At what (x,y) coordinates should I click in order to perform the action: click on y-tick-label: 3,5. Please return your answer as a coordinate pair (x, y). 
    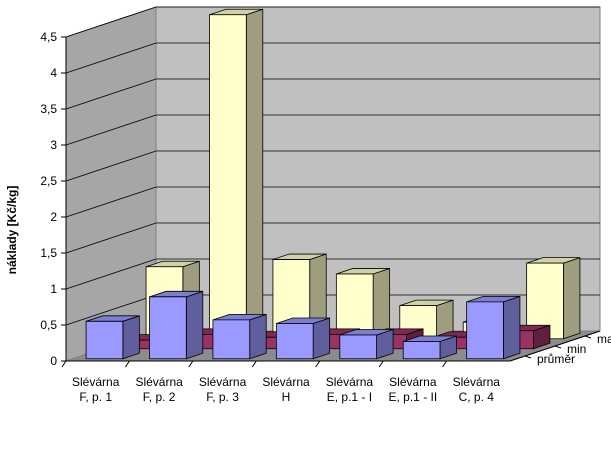
    Looking at the image, I should click on (48, 109).